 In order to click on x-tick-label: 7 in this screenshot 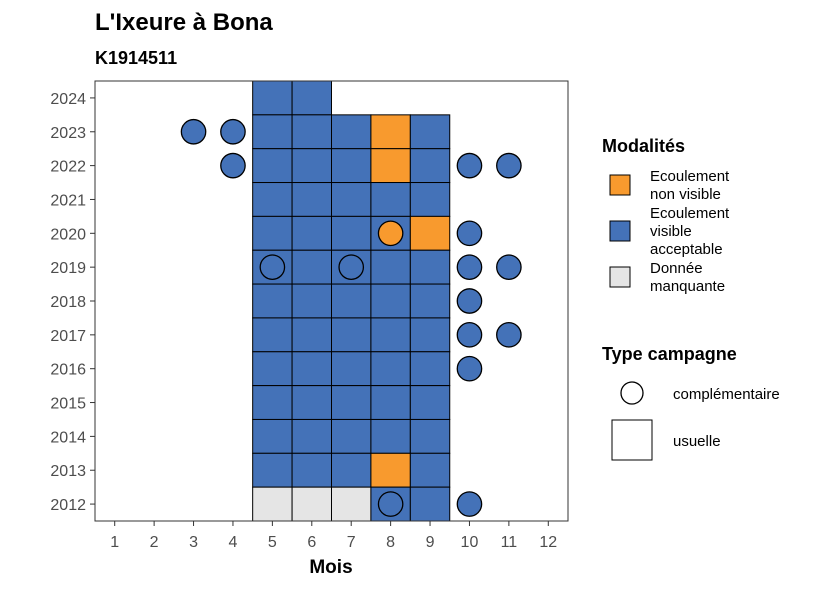, I will do `click(351, 542)`.